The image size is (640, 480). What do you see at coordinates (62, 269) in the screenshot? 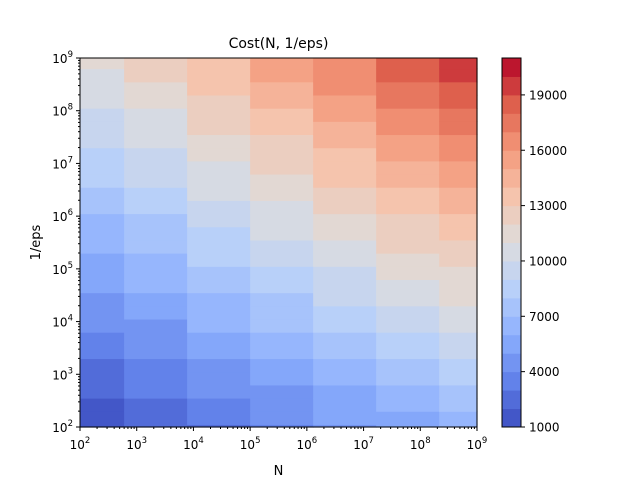
I see `y-tick-label: 10⁵` at bounding box center [62, 269].